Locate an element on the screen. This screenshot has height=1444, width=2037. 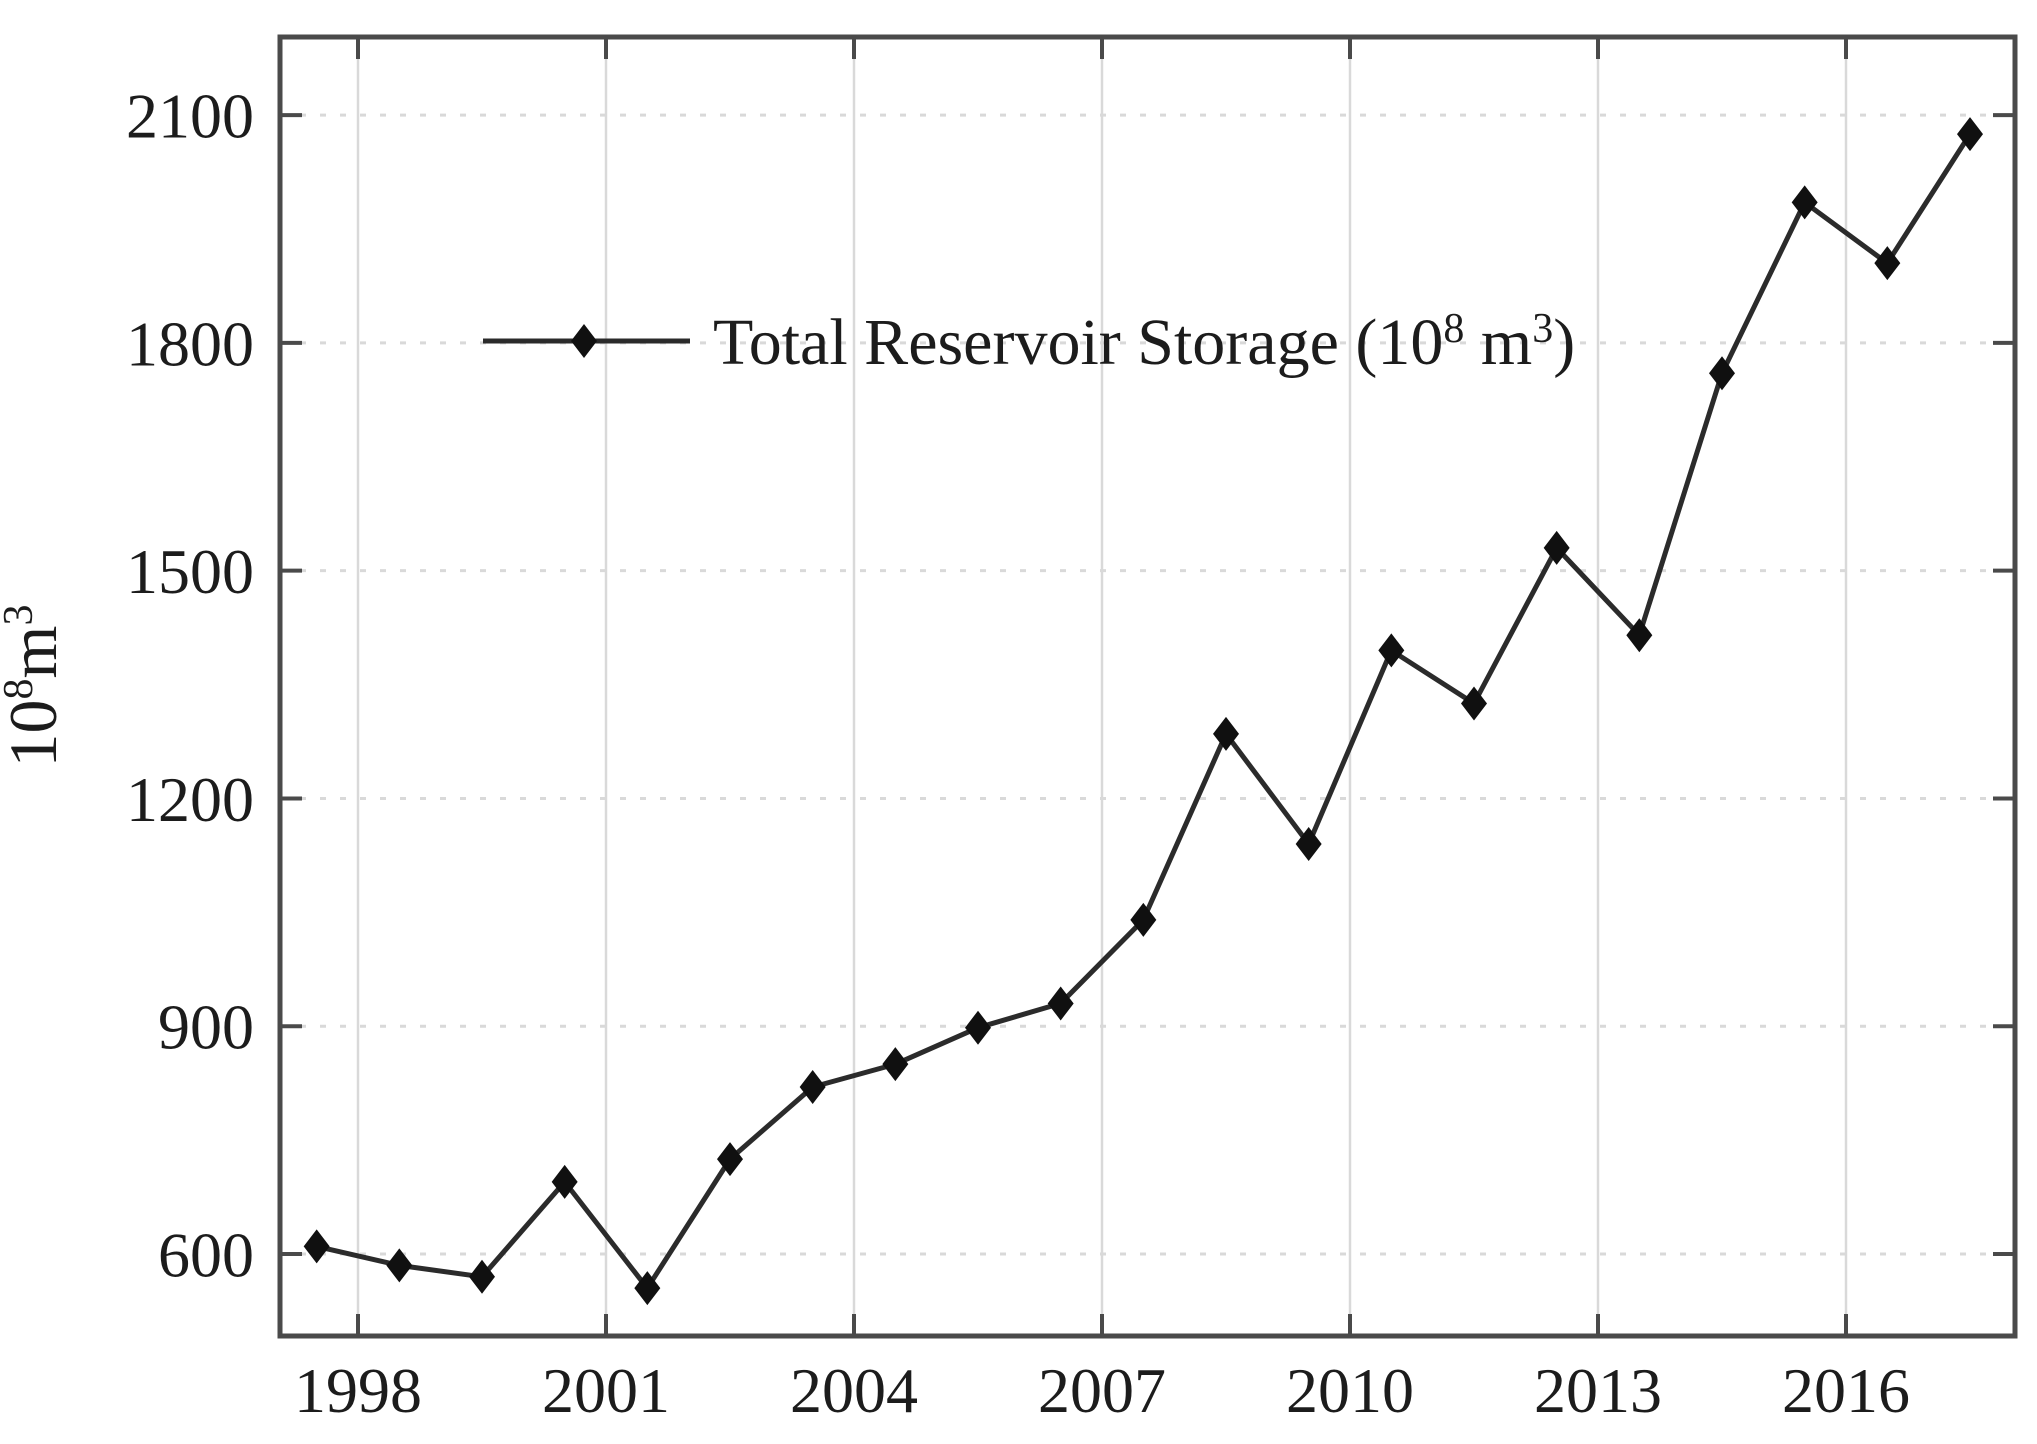
x-tick-label: 2013 is located at coordinates (1598, 1390).